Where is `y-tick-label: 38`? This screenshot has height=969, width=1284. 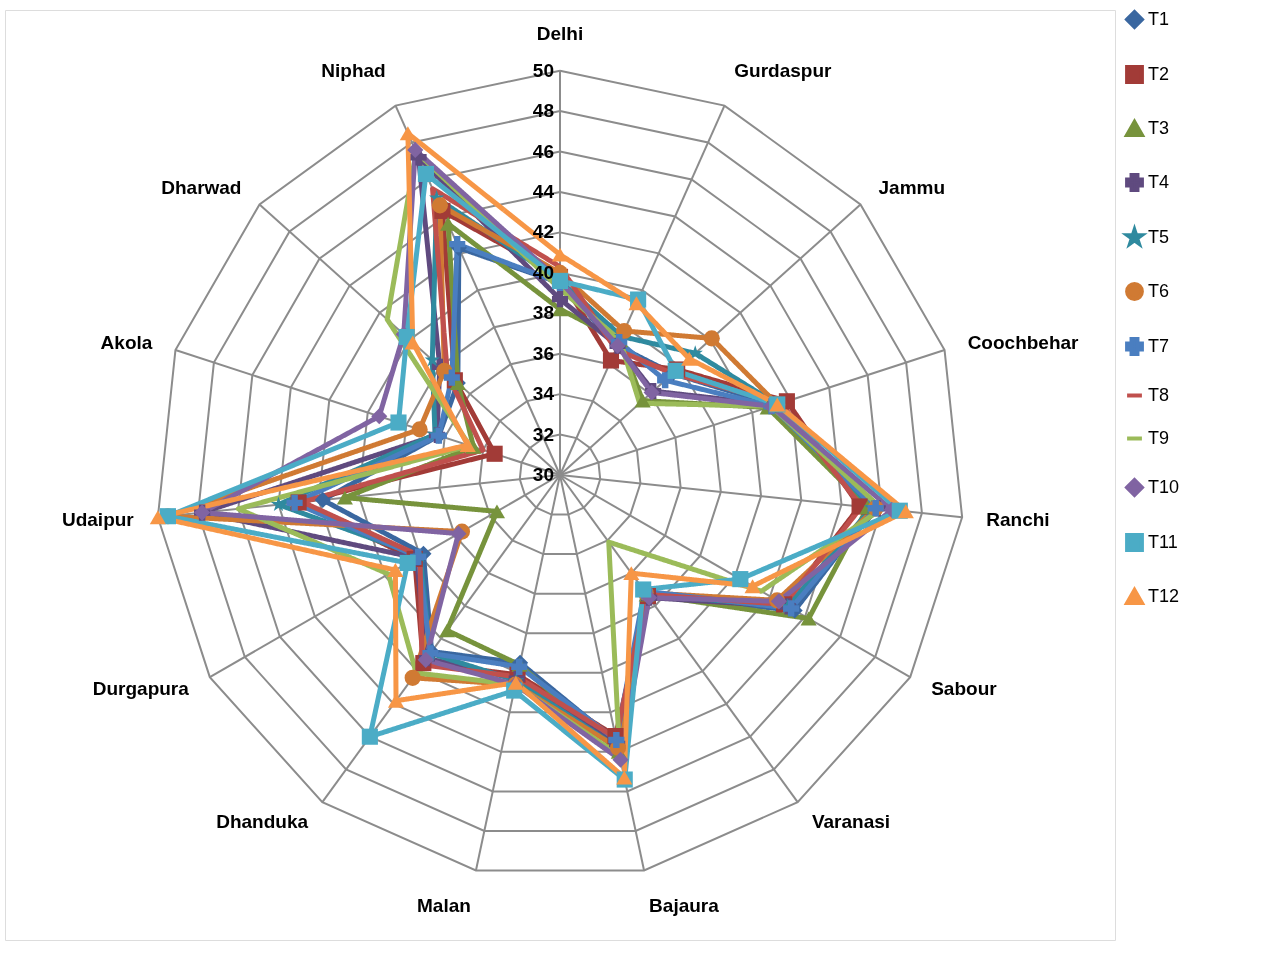
y-tick-label: 38 is located at coordinates (543, 313).